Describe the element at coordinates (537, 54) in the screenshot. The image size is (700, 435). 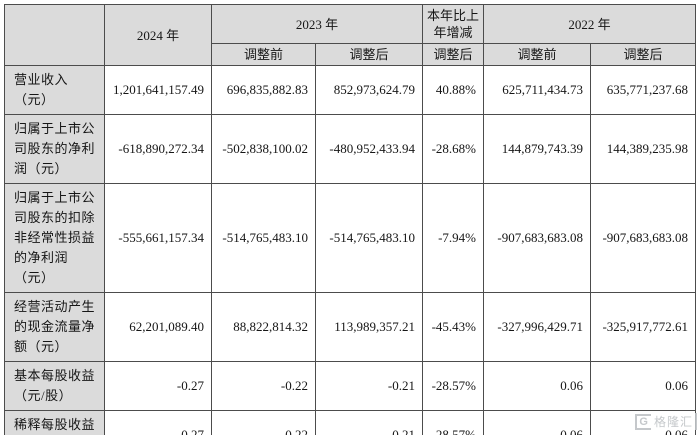
I see `subheader-2022-before: 调整前` at that location.